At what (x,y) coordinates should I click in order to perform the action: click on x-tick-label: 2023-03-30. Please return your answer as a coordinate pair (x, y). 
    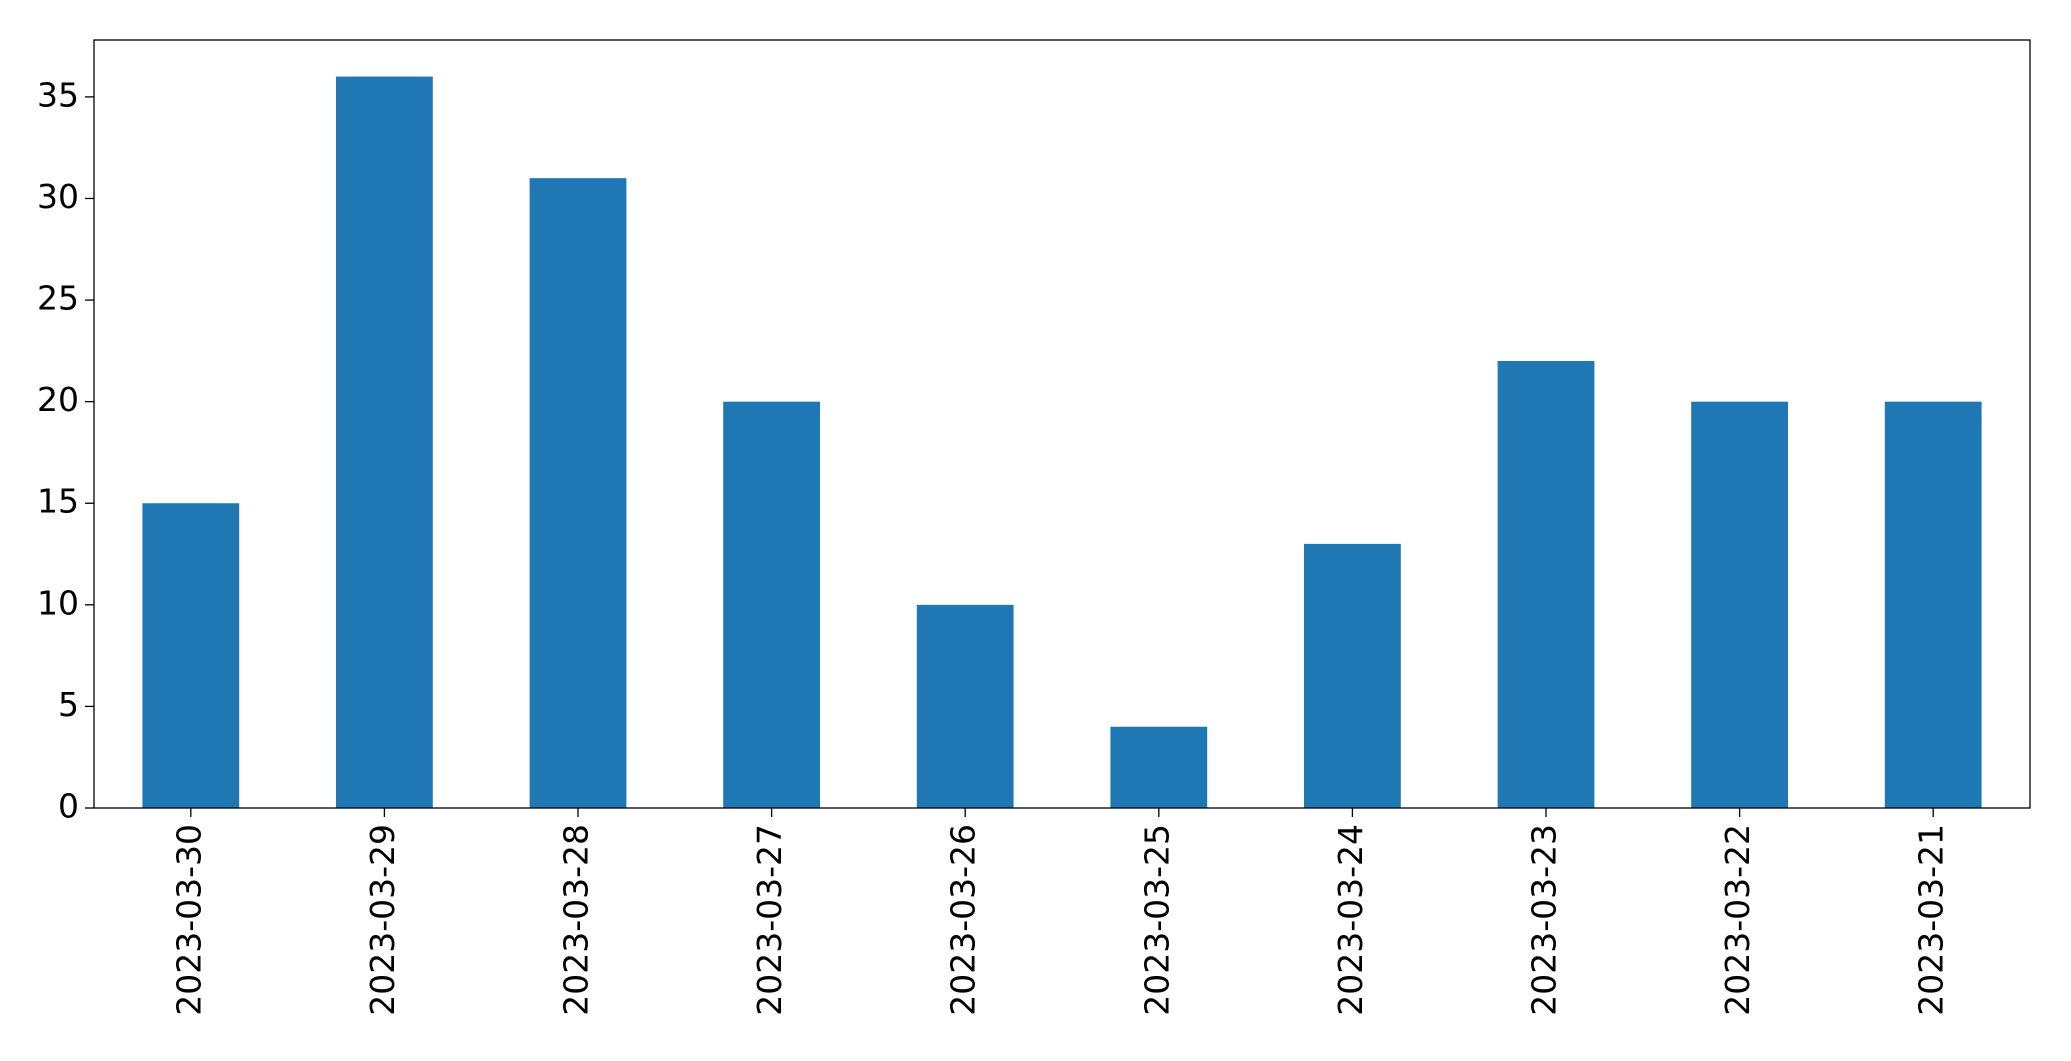
    Looking at the image, I should click on (188, 920).